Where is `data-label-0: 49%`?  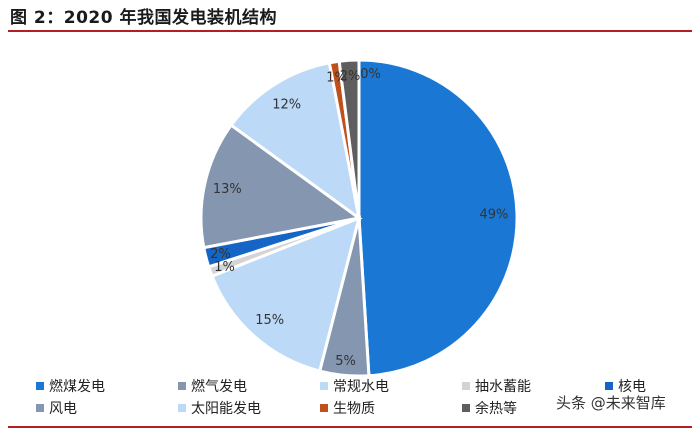
data-label-0: 49% is located at coordinates (493, 214).